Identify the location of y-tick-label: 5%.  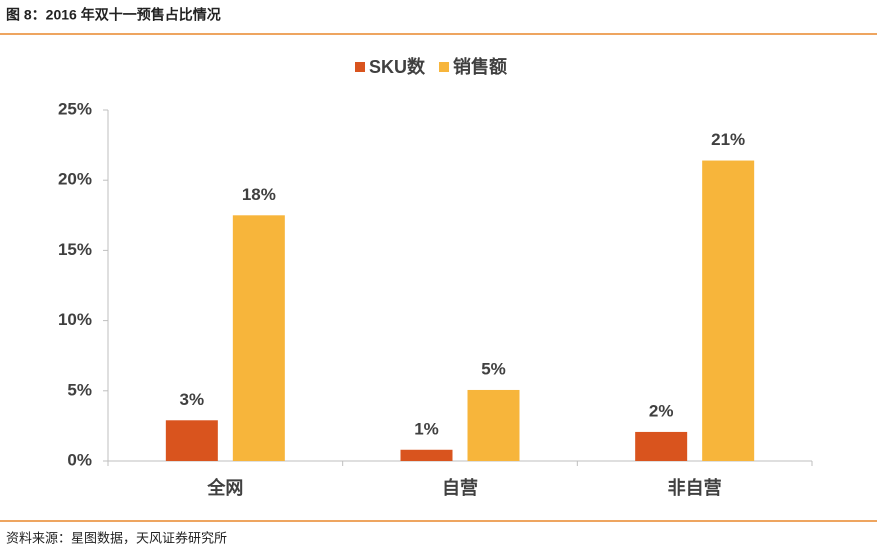
(79, 389).